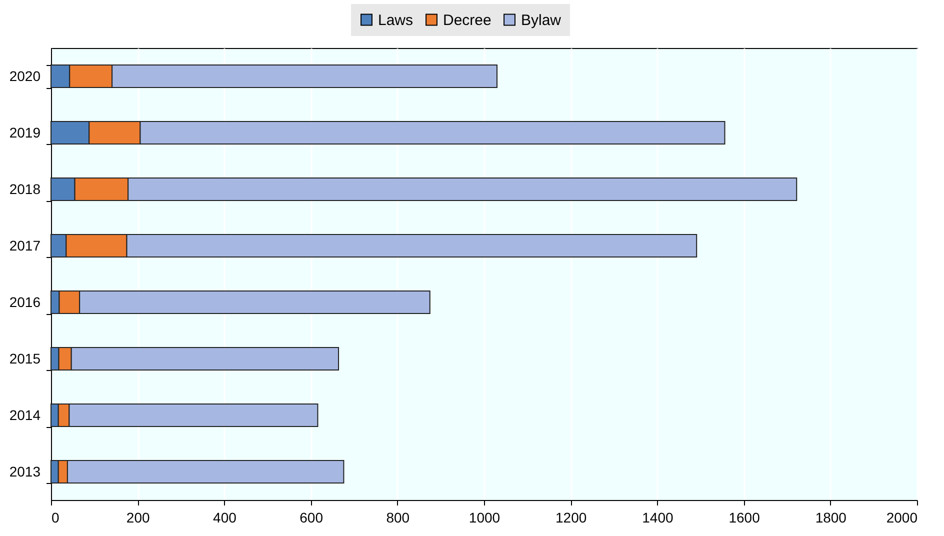 The height and width of the screenshot is (536, 944). Describe the element at coordinates (56, 518) in the screenshot. I see `x-tick-label: 0` at that location.